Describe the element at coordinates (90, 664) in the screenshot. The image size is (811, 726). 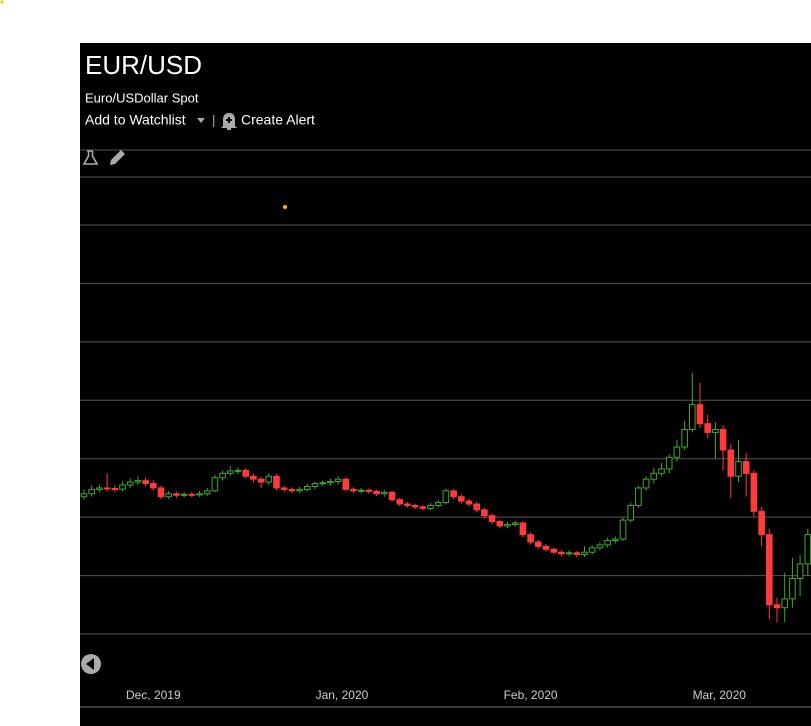
I see `scroll-arrow` at that location.